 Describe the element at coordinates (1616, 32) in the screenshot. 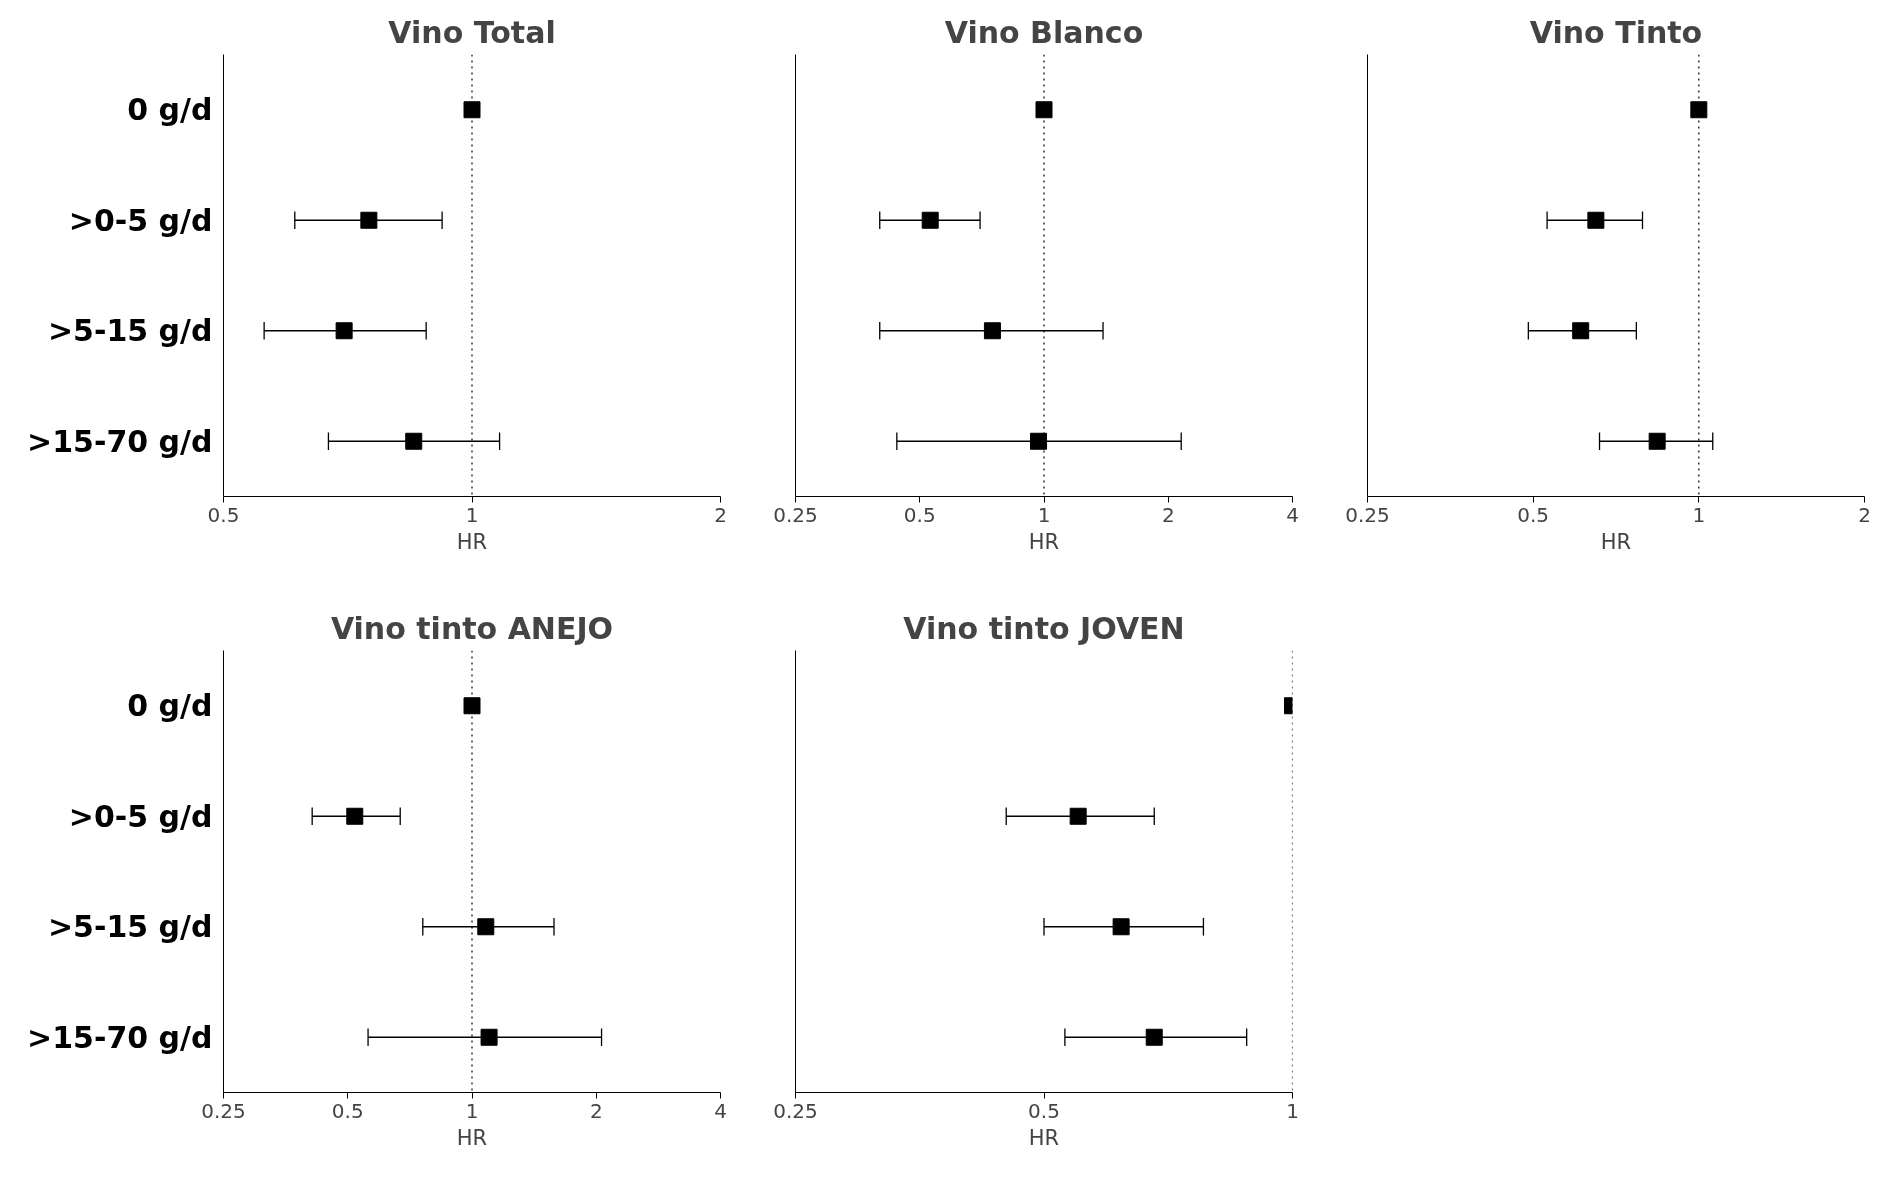

I see `chart-title: Vino Tinto` at that location.